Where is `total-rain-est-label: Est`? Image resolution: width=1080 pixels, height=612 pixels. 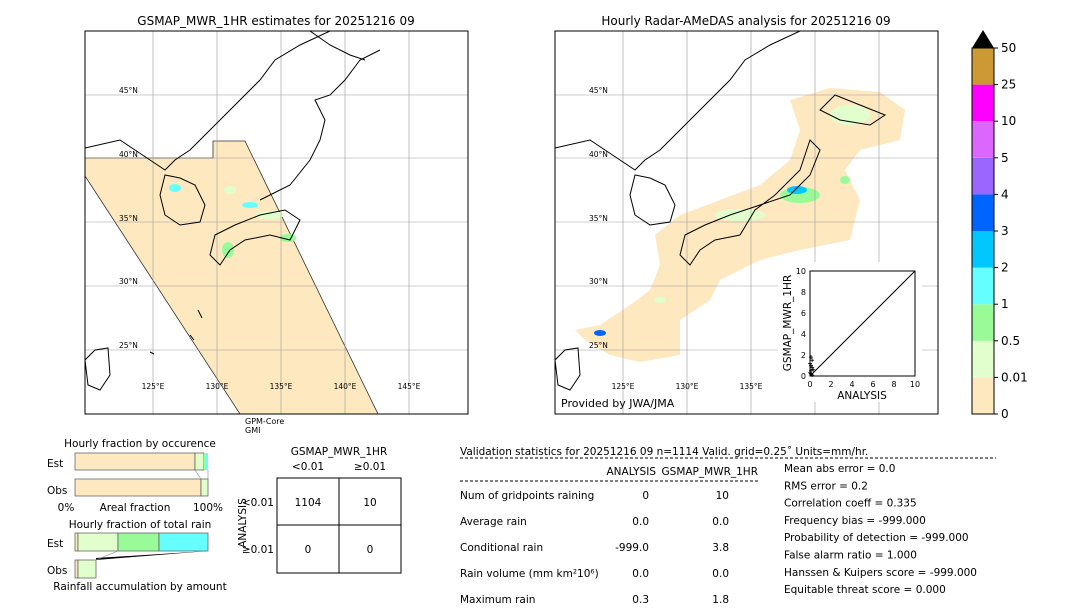
total-rain-est-label: Est is located at coordinates (55, 544).